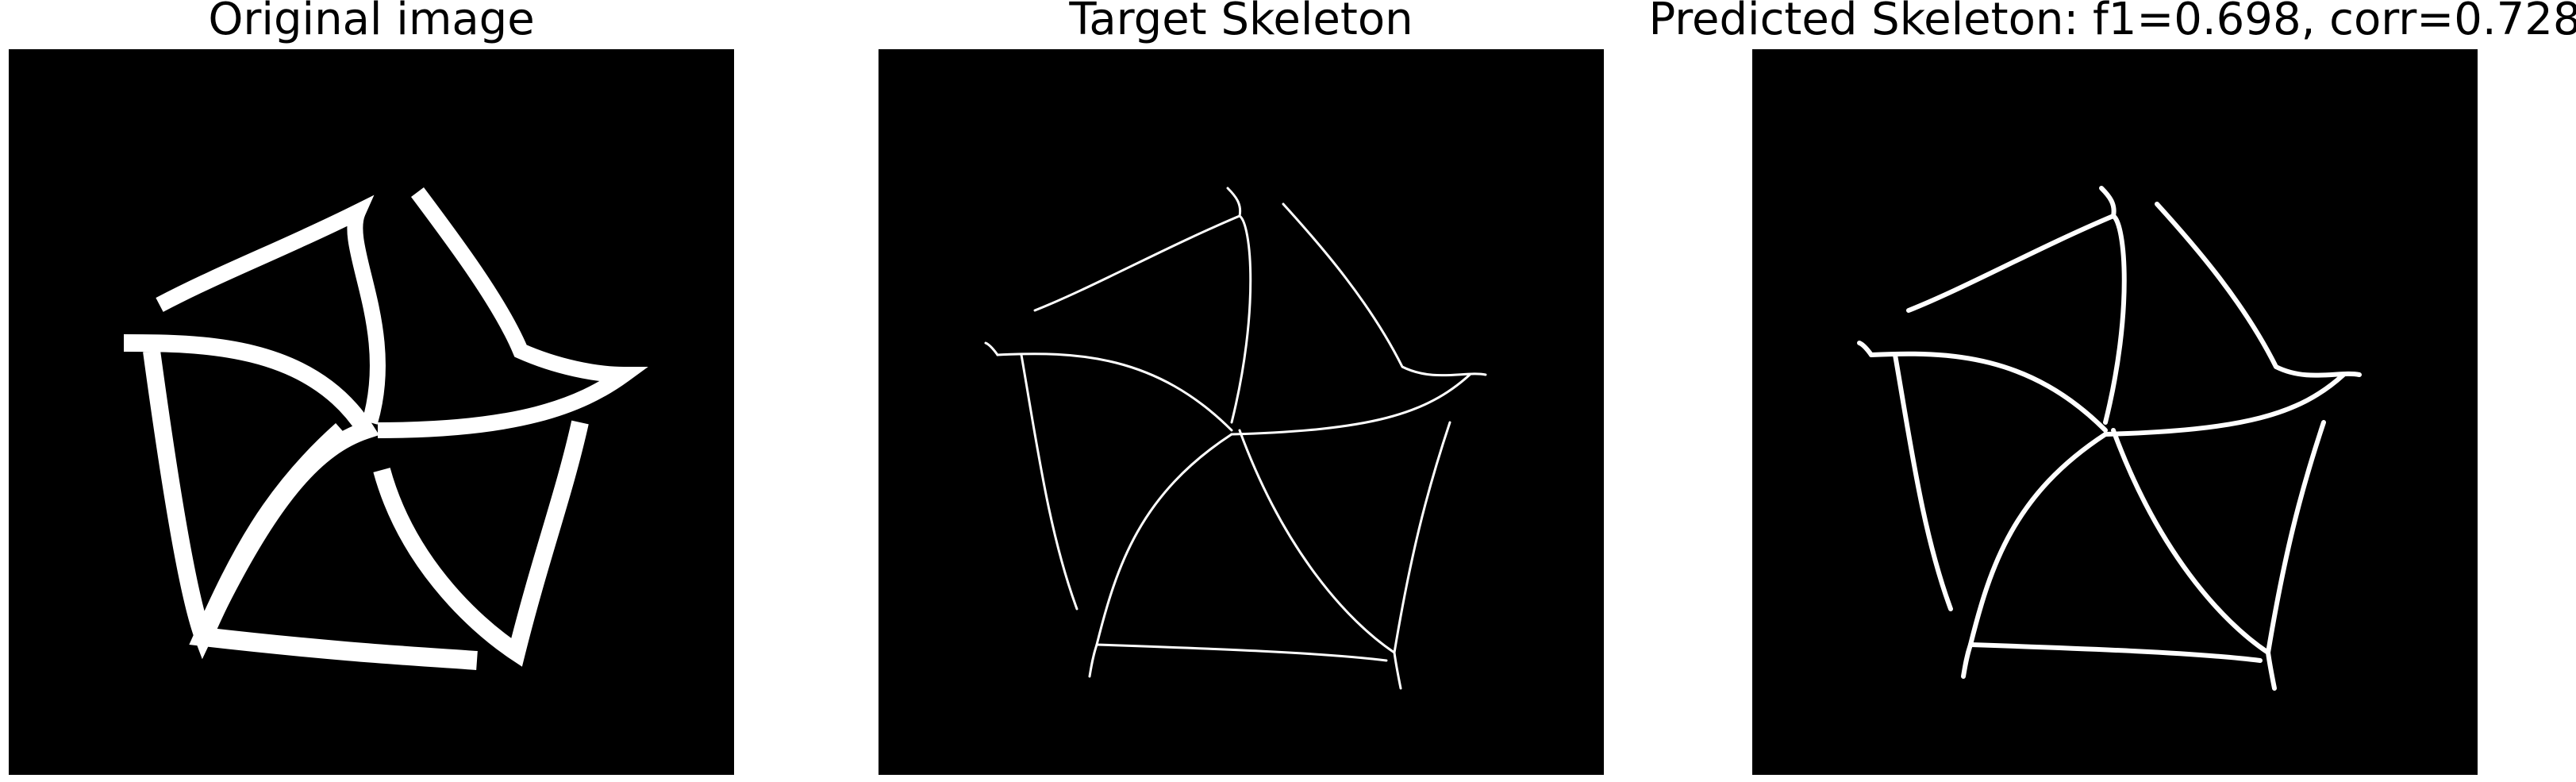  Describe the element at coordinates (2112, 22) in the screenshot. I see `panel-title-predicted: Predicted Skeleton: f1=0.698, corr=0.728` at that location.